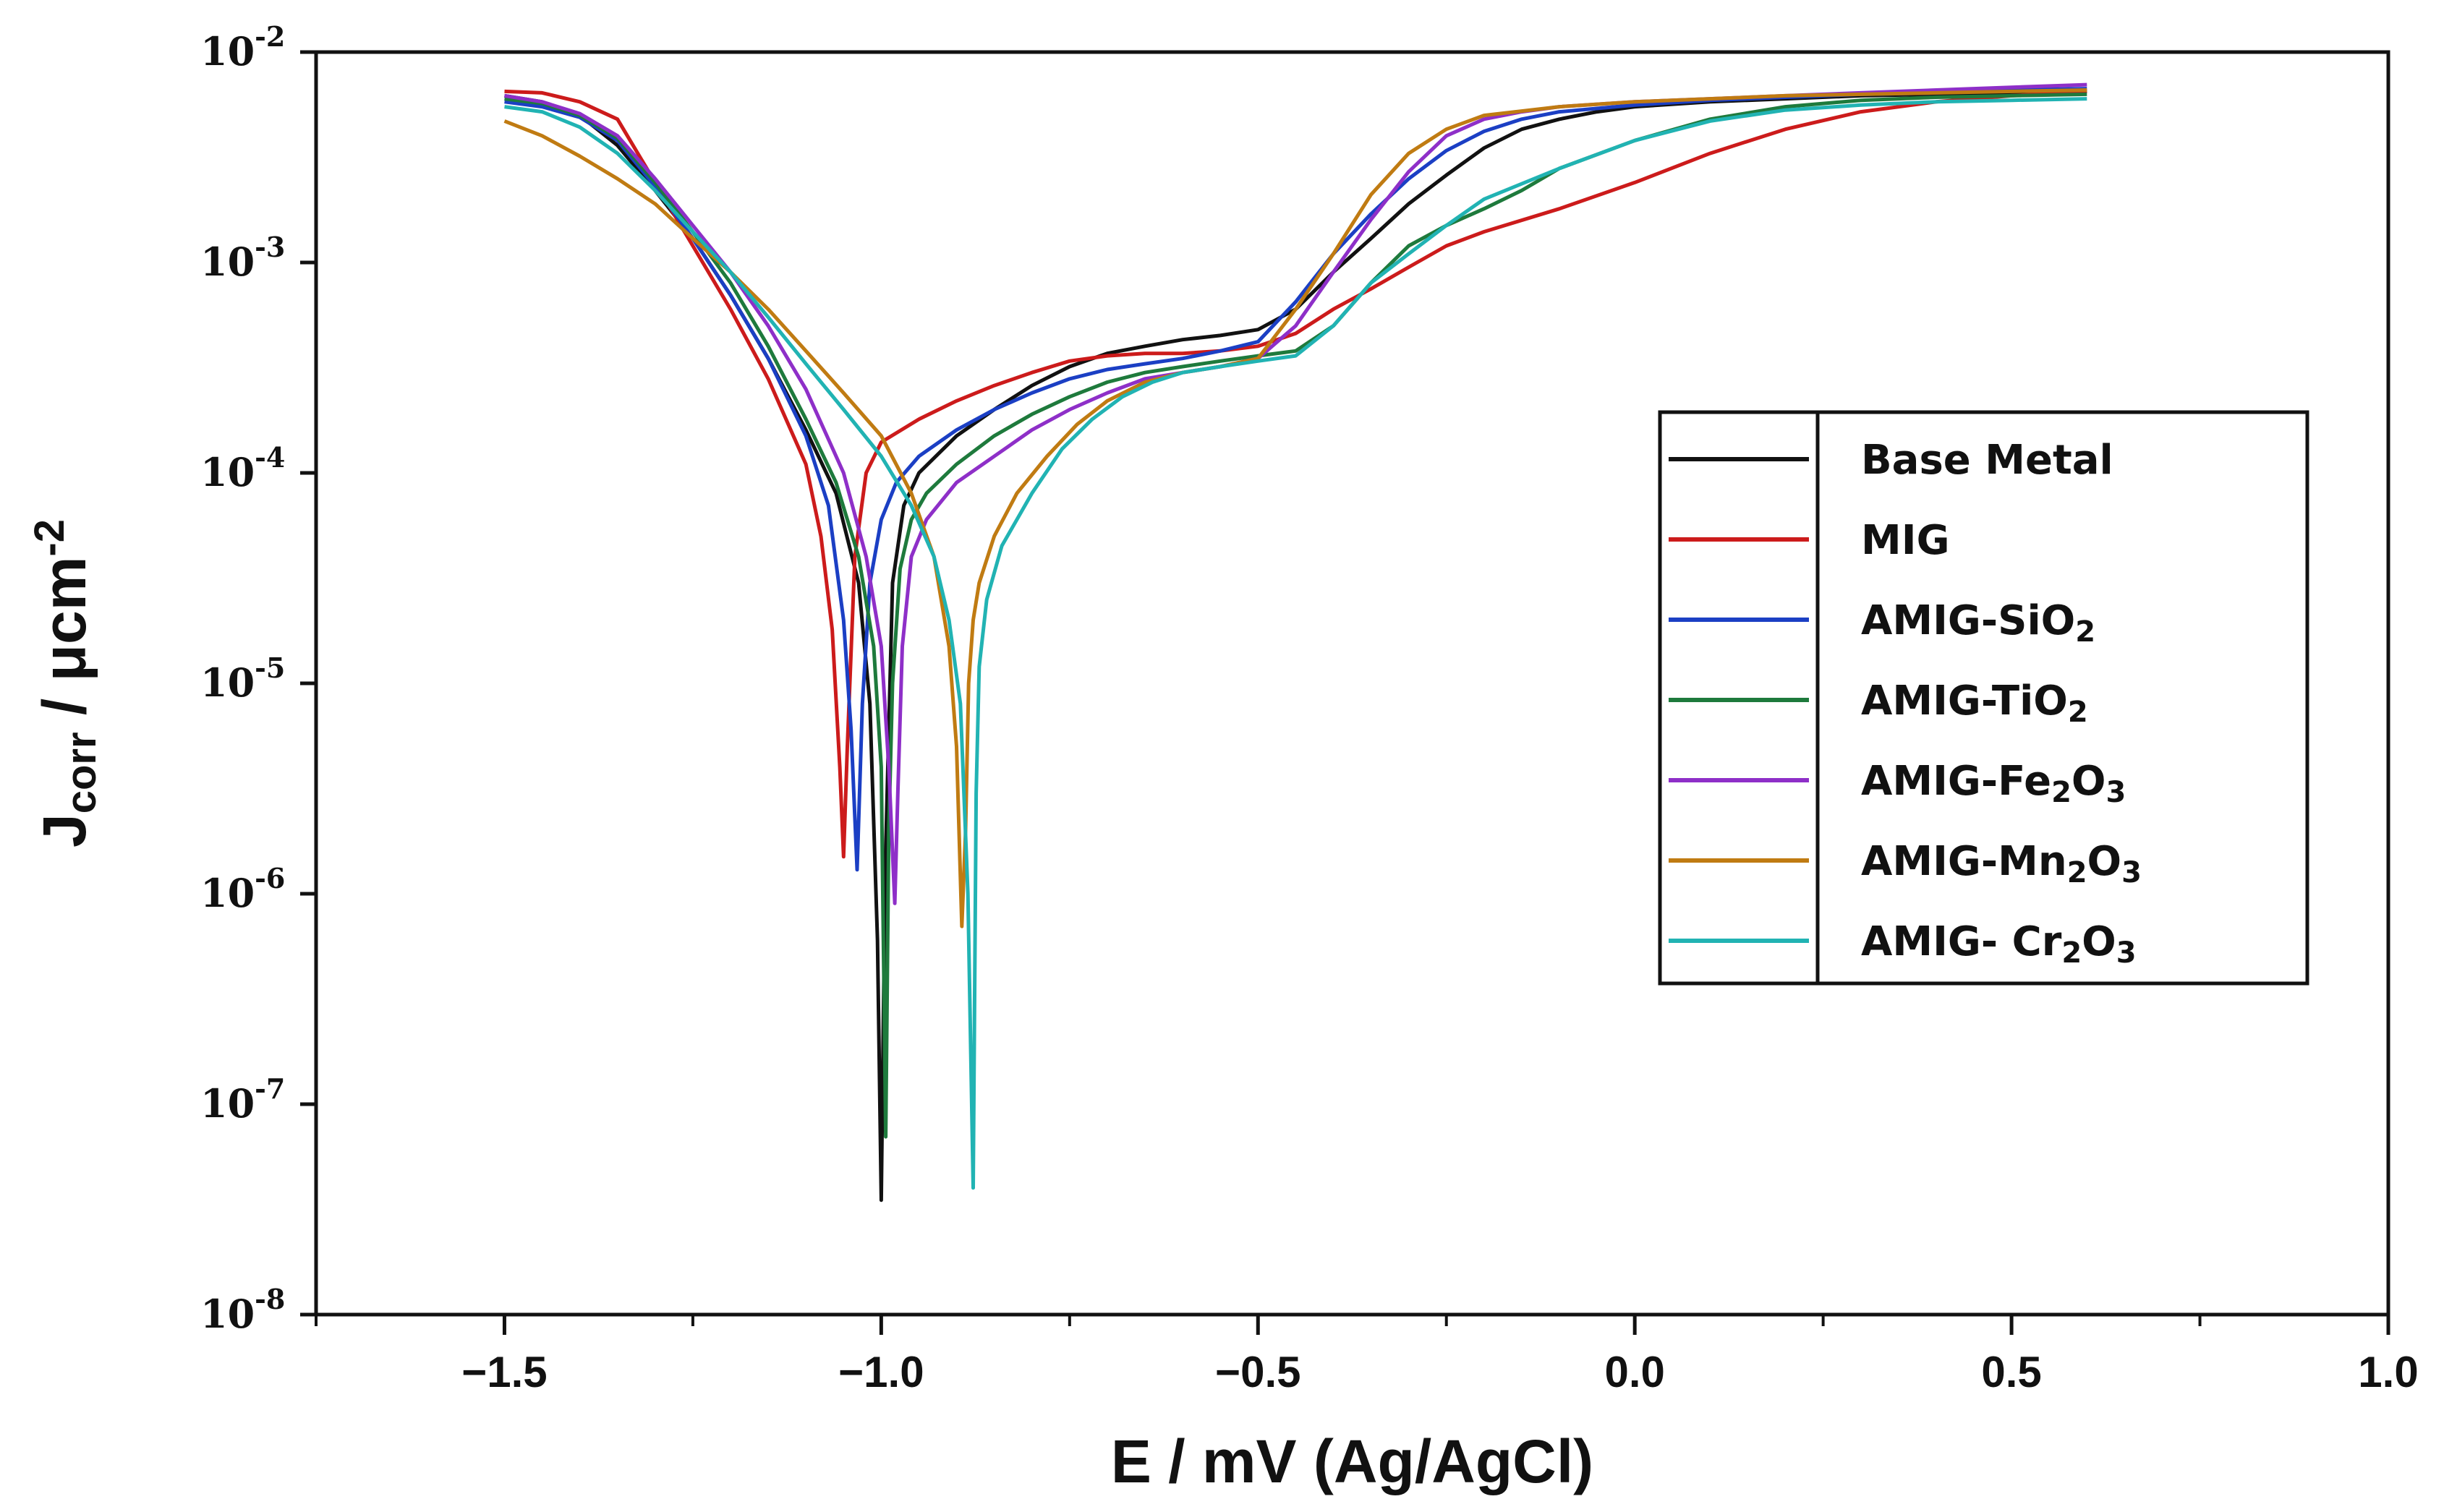 This screenshot has height=1512, width=2444. I want to click on y-axis-title: Jcorr / μcm-2, so click(65, 683).